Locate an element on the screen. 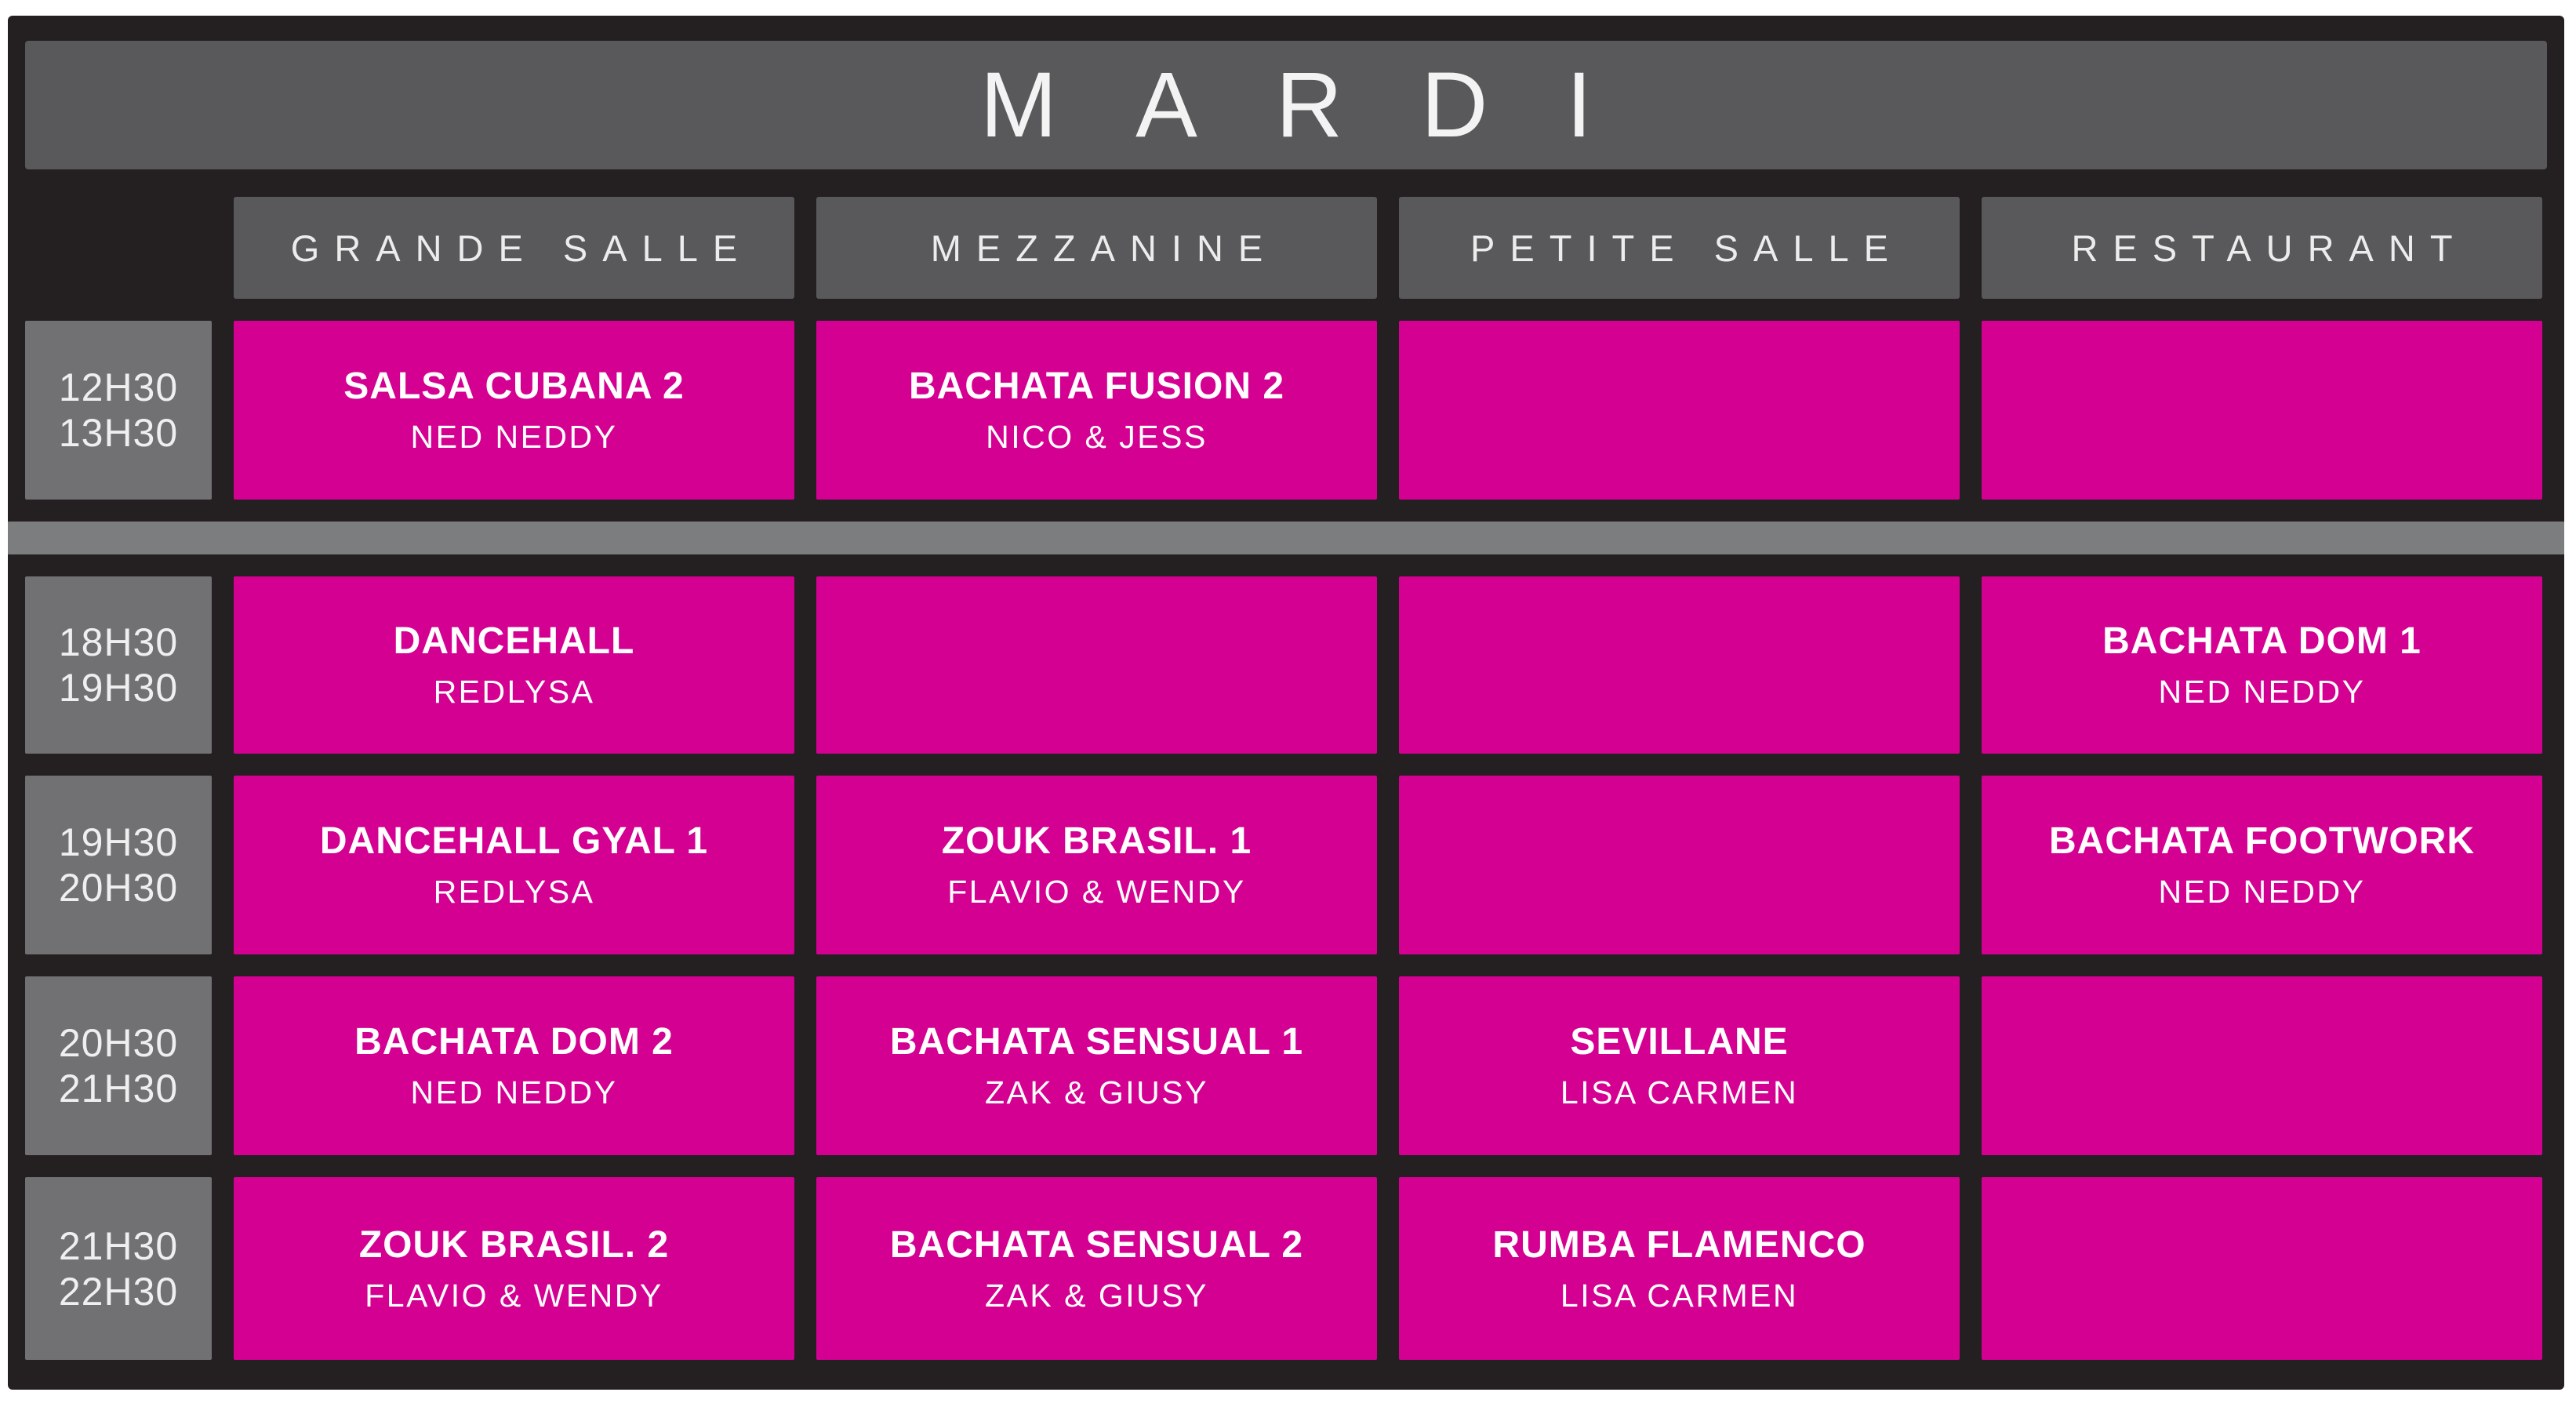 The image size is (2576, 1403). day-title: MARDI is located at coordinates (1325, 105).